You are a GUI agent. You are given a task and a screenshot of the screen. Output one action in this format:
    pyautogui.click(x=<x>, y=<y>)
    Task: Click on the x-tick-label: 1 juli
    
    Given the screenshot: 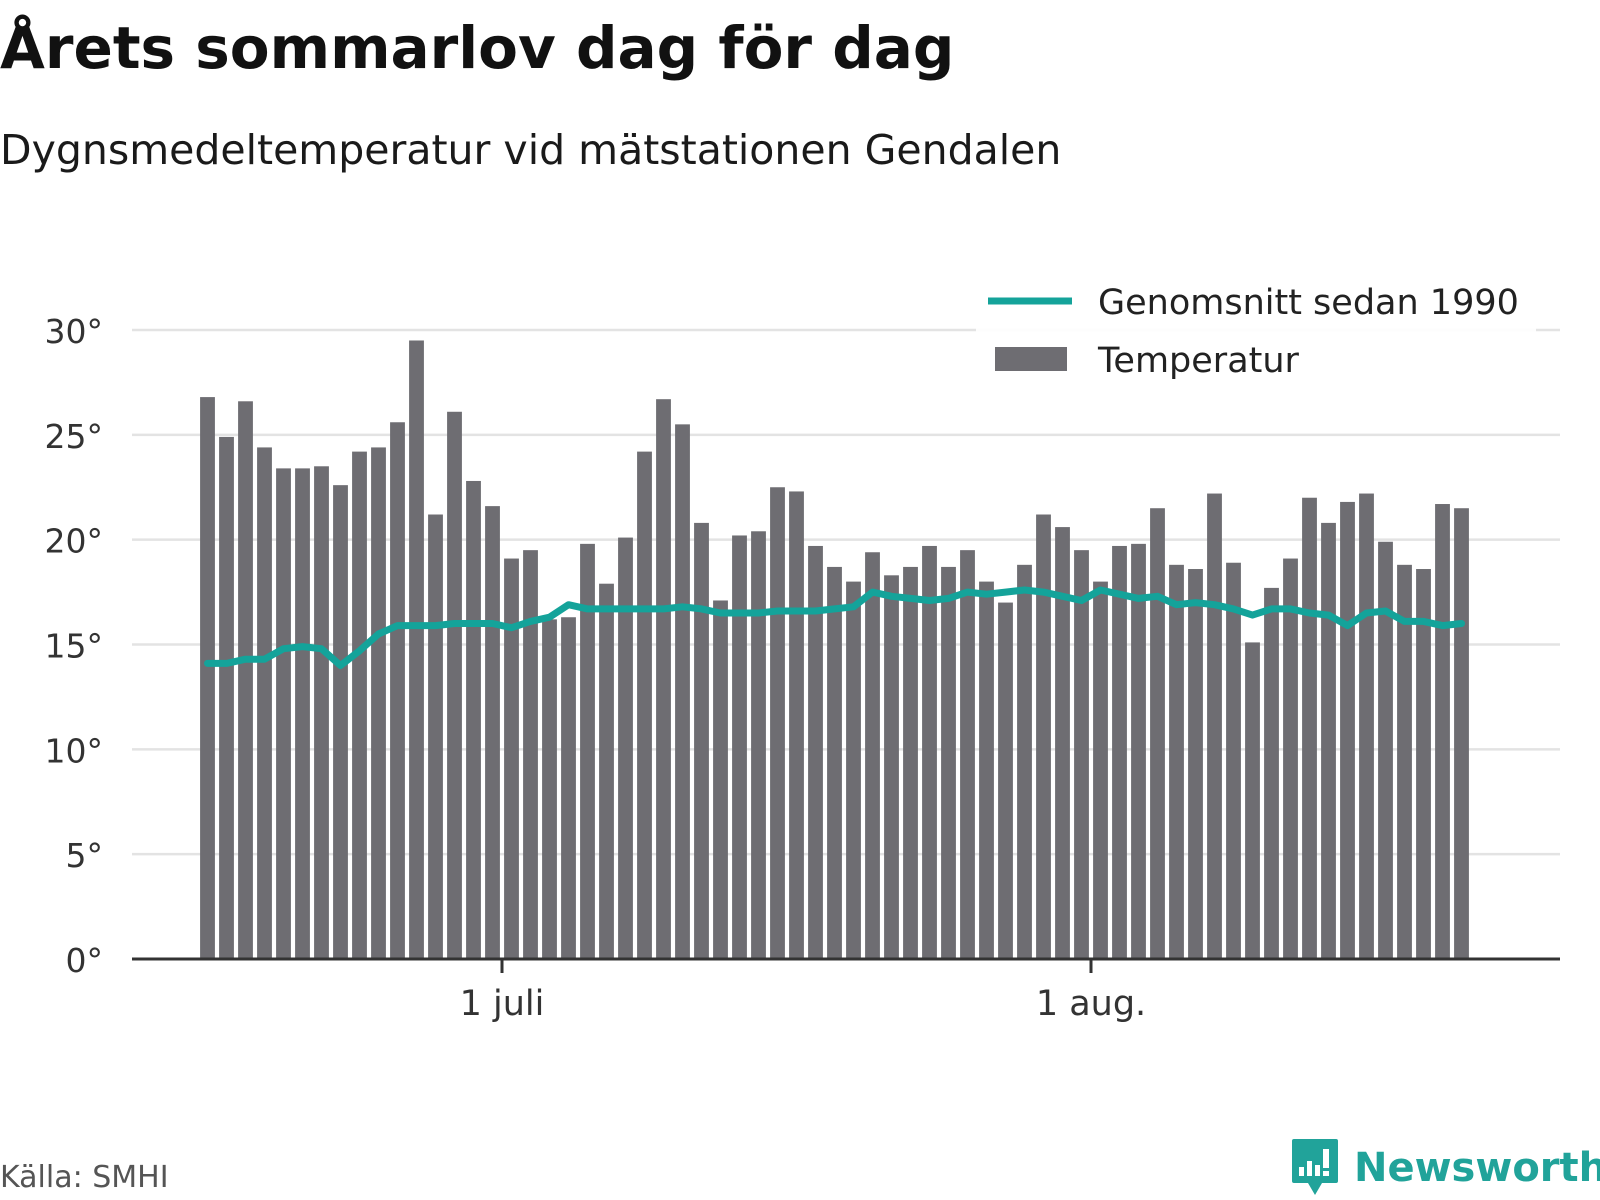 What is the action you would take?
    pyautogui.click(x=502, y=1004)
    